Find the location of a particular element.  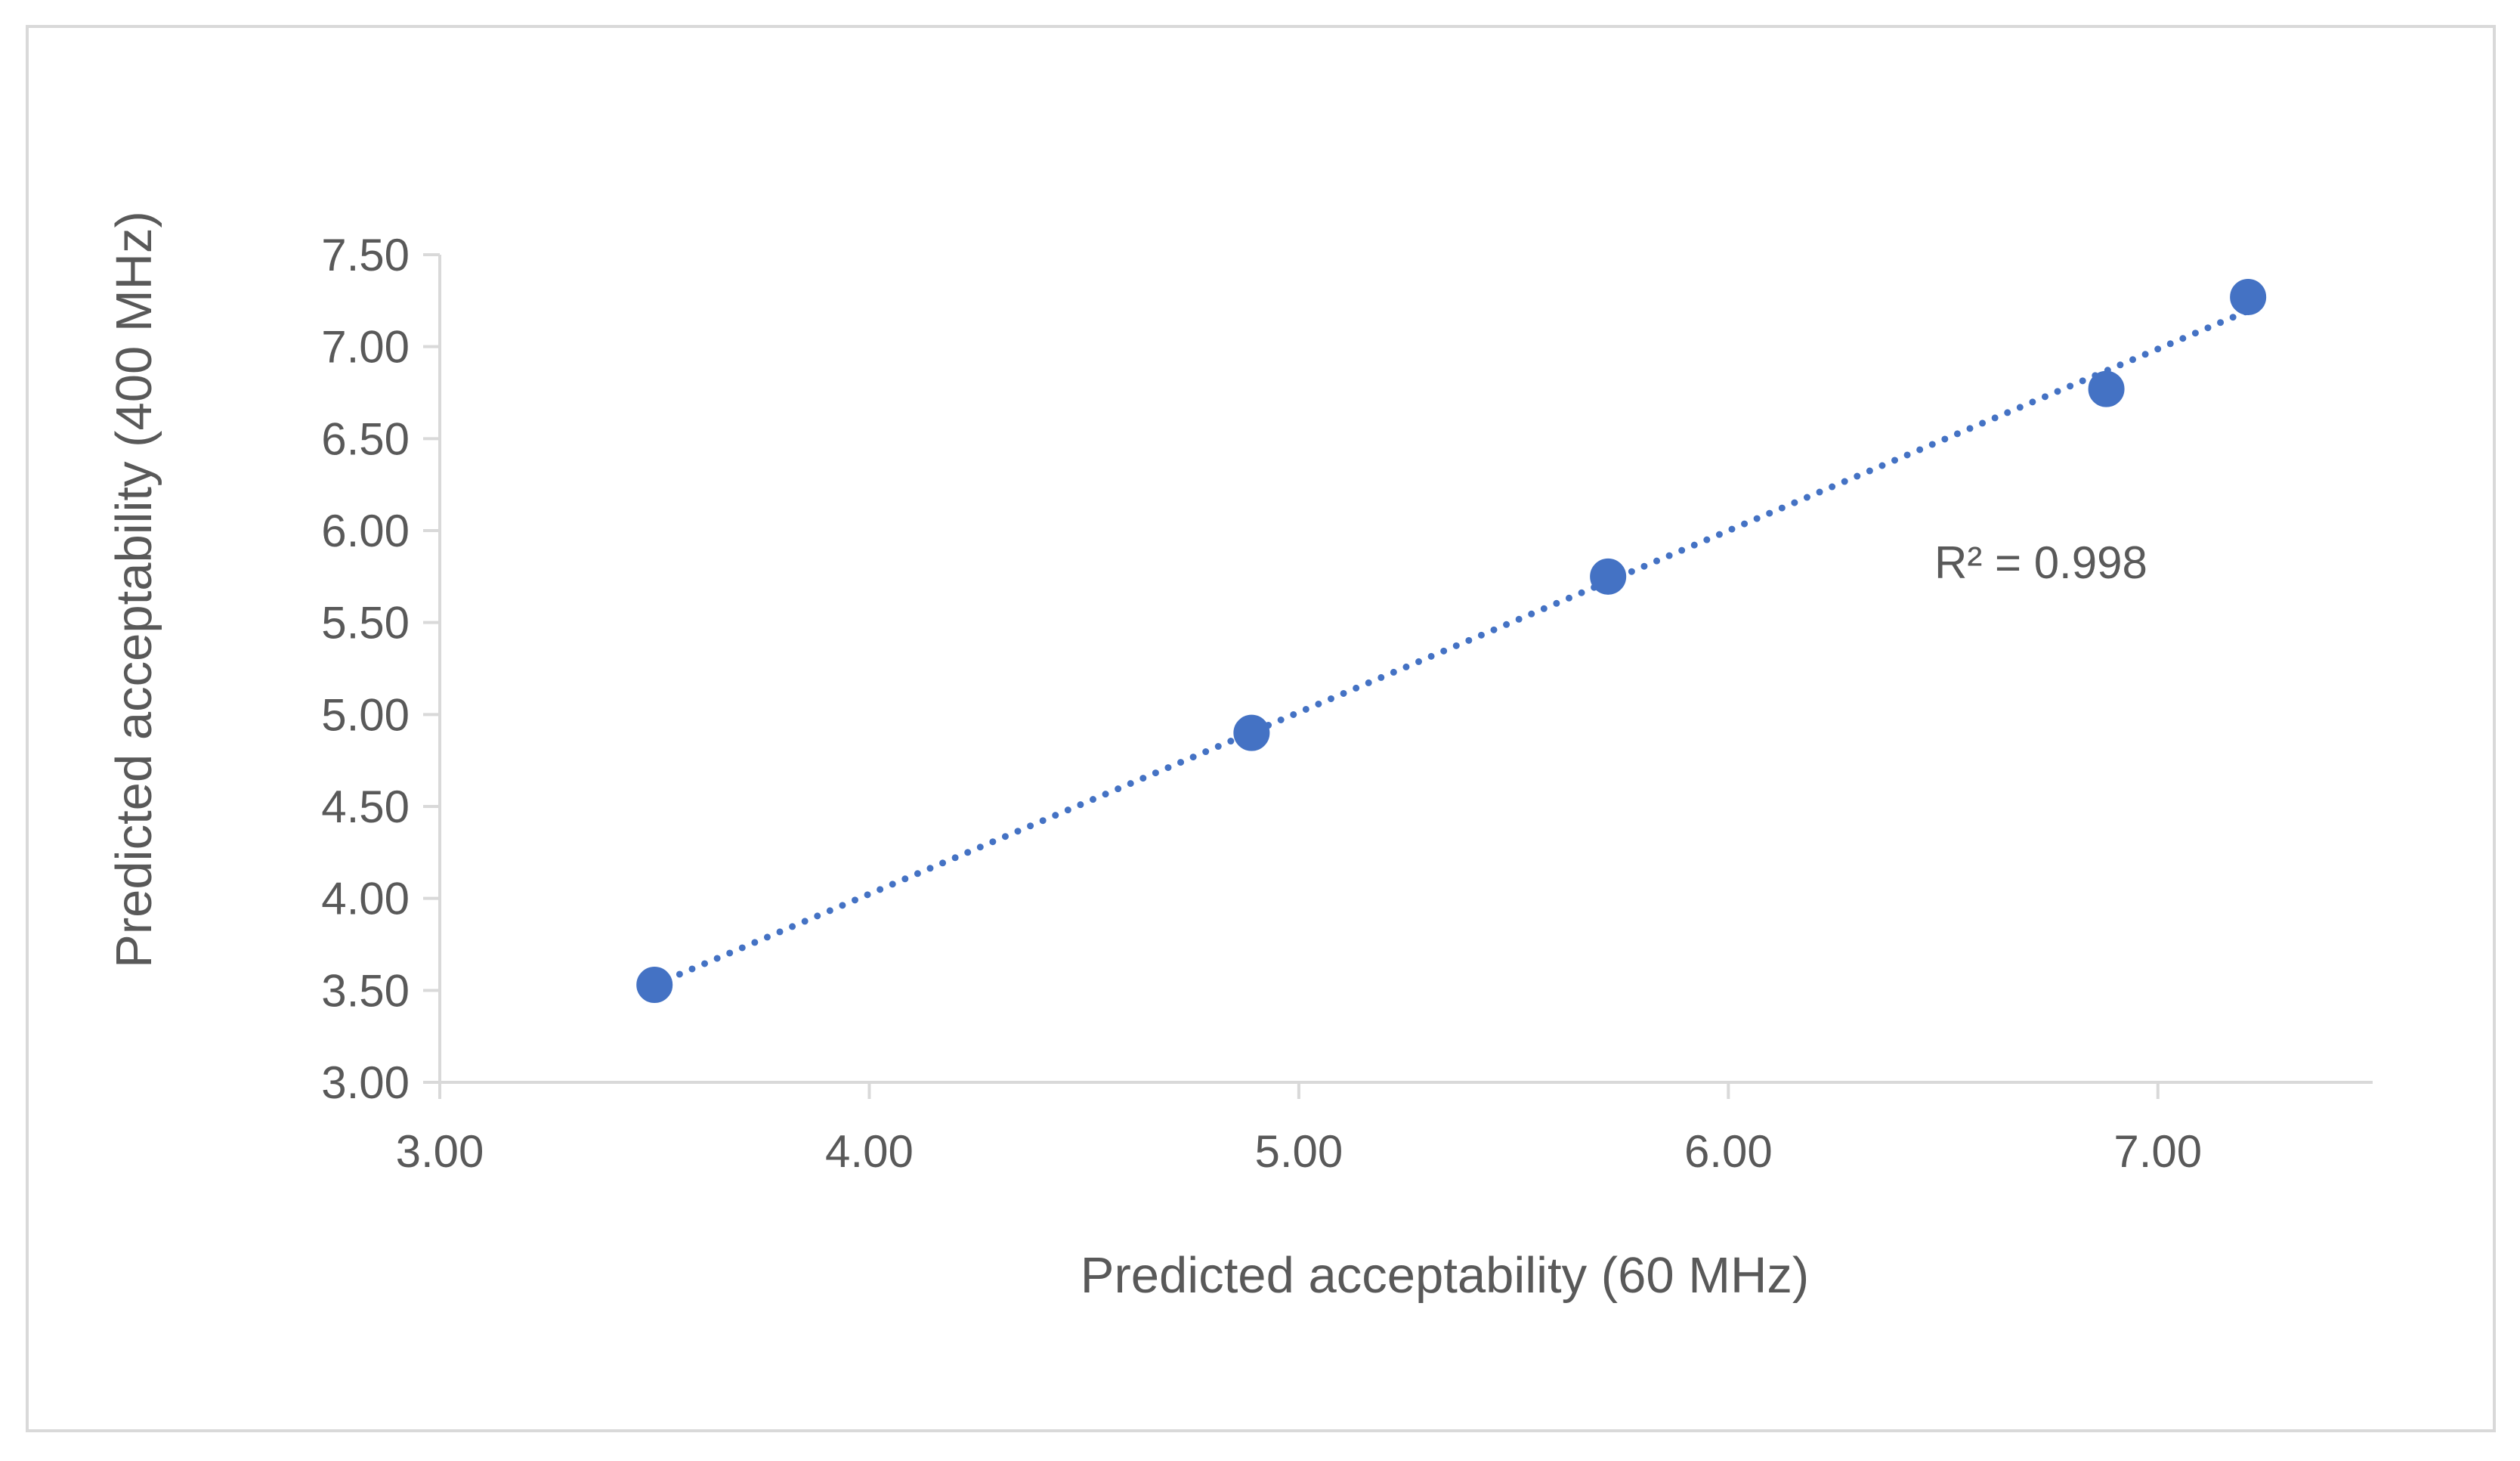

x-tick-label: 6.00 is located at coordinates (1728, 1151).